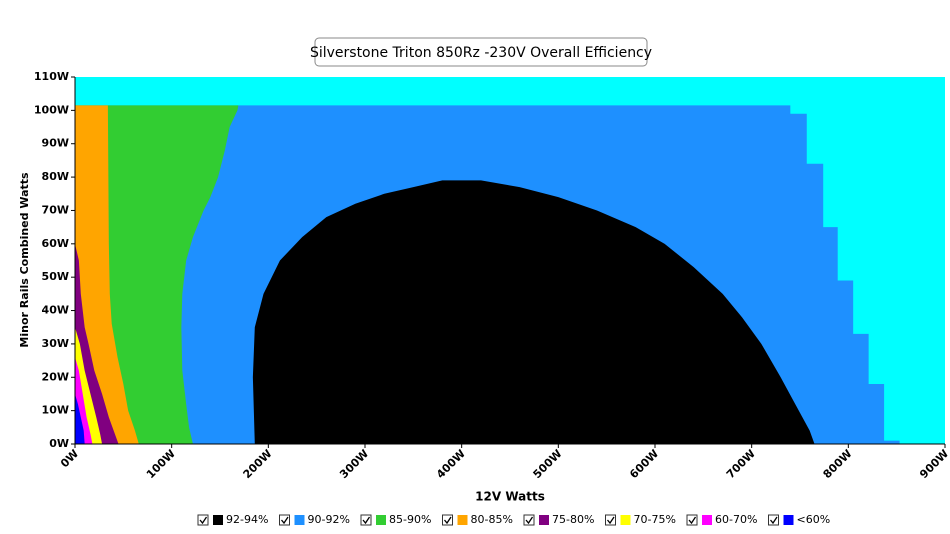 Image resolution: width=950 pixels, height=534 pixels. I want to click on legend-item: 60-70%, so click(721, 519).